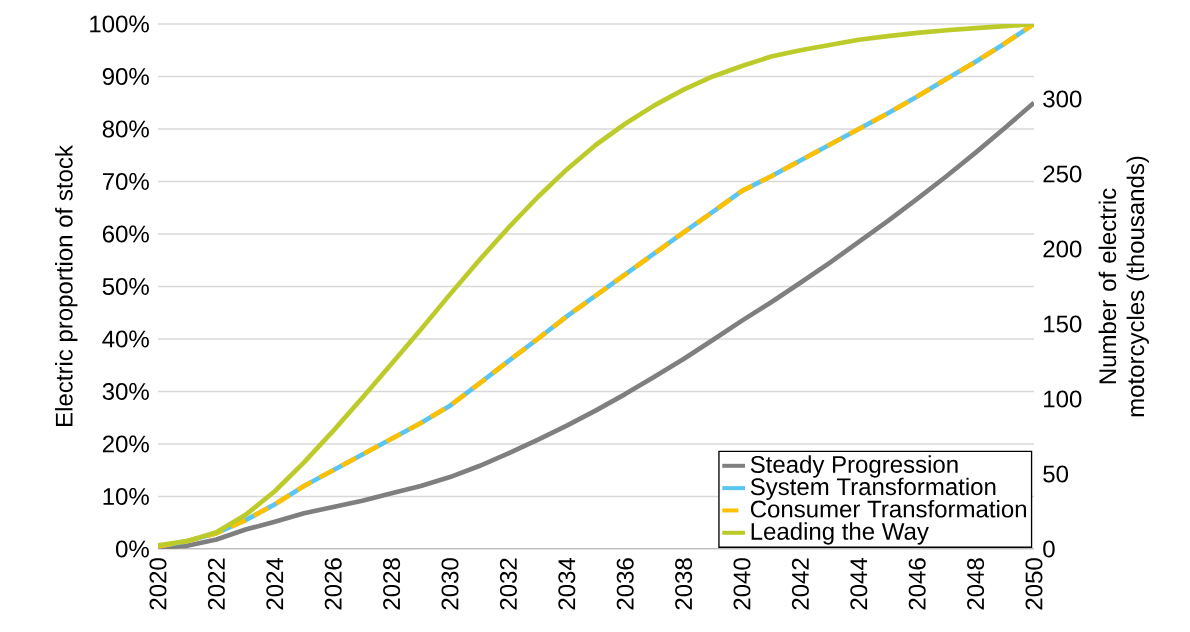 This screenshot has height=632, width=1190. I want to click on y-tick-label: 40%, so click(125, 339).